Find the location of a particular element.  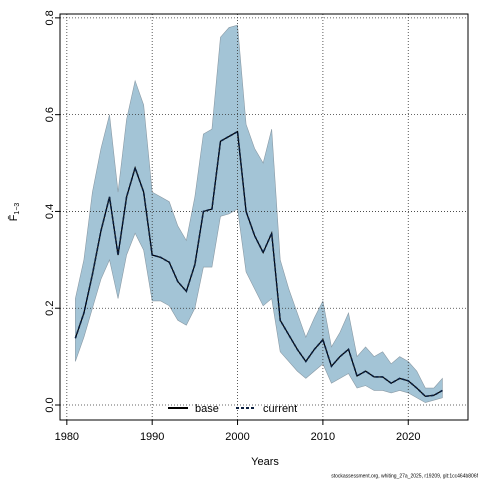

y-tick-label: 0.8 is located at coordinates (50, 17).